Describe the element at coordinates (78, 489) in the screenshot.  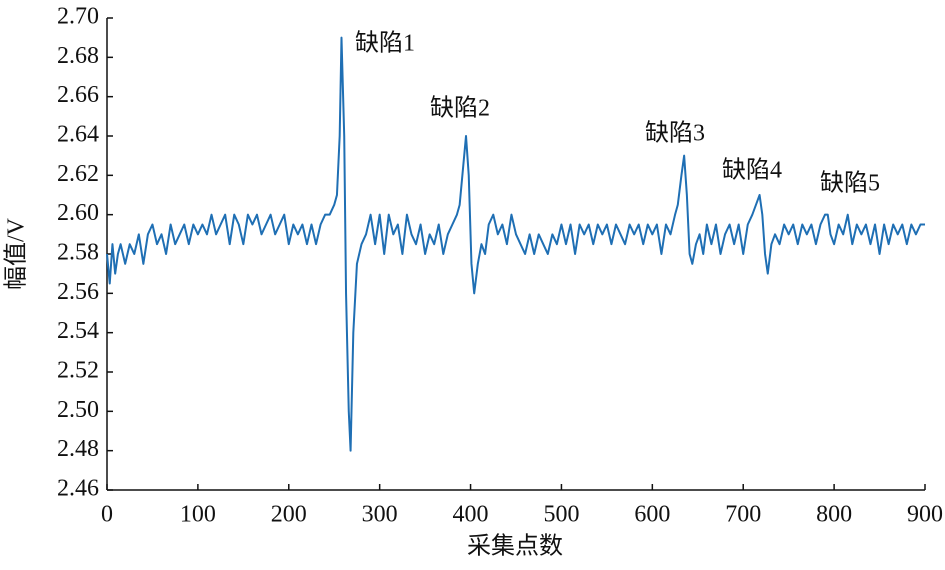
I see `y-tick-label: 2.46` at that location.